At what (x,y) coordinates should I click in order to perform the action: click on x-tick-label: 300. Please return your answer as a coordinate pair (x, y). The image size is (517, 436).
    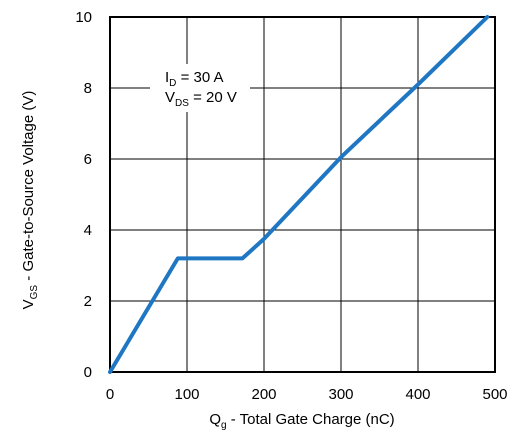
    Looking at the image, I should click on (340, 394).